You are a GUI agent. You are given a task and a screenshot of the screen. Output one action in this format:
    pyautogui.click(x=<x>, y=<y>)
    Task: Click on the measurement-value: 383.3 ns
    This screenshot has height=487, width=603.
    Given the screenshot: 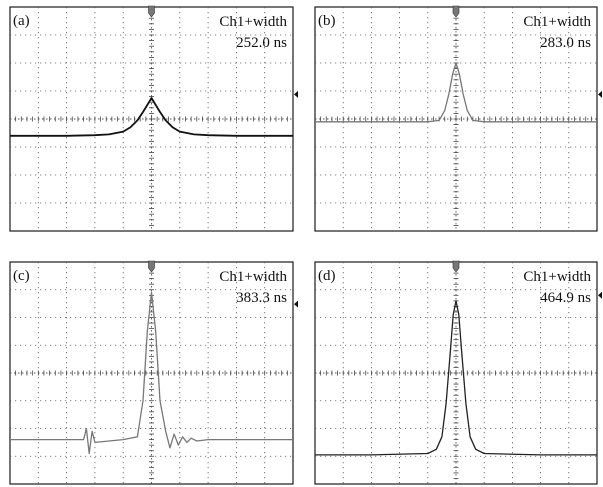 What is the action you would take?
    pyautogui.click(x=261, y=298)
    